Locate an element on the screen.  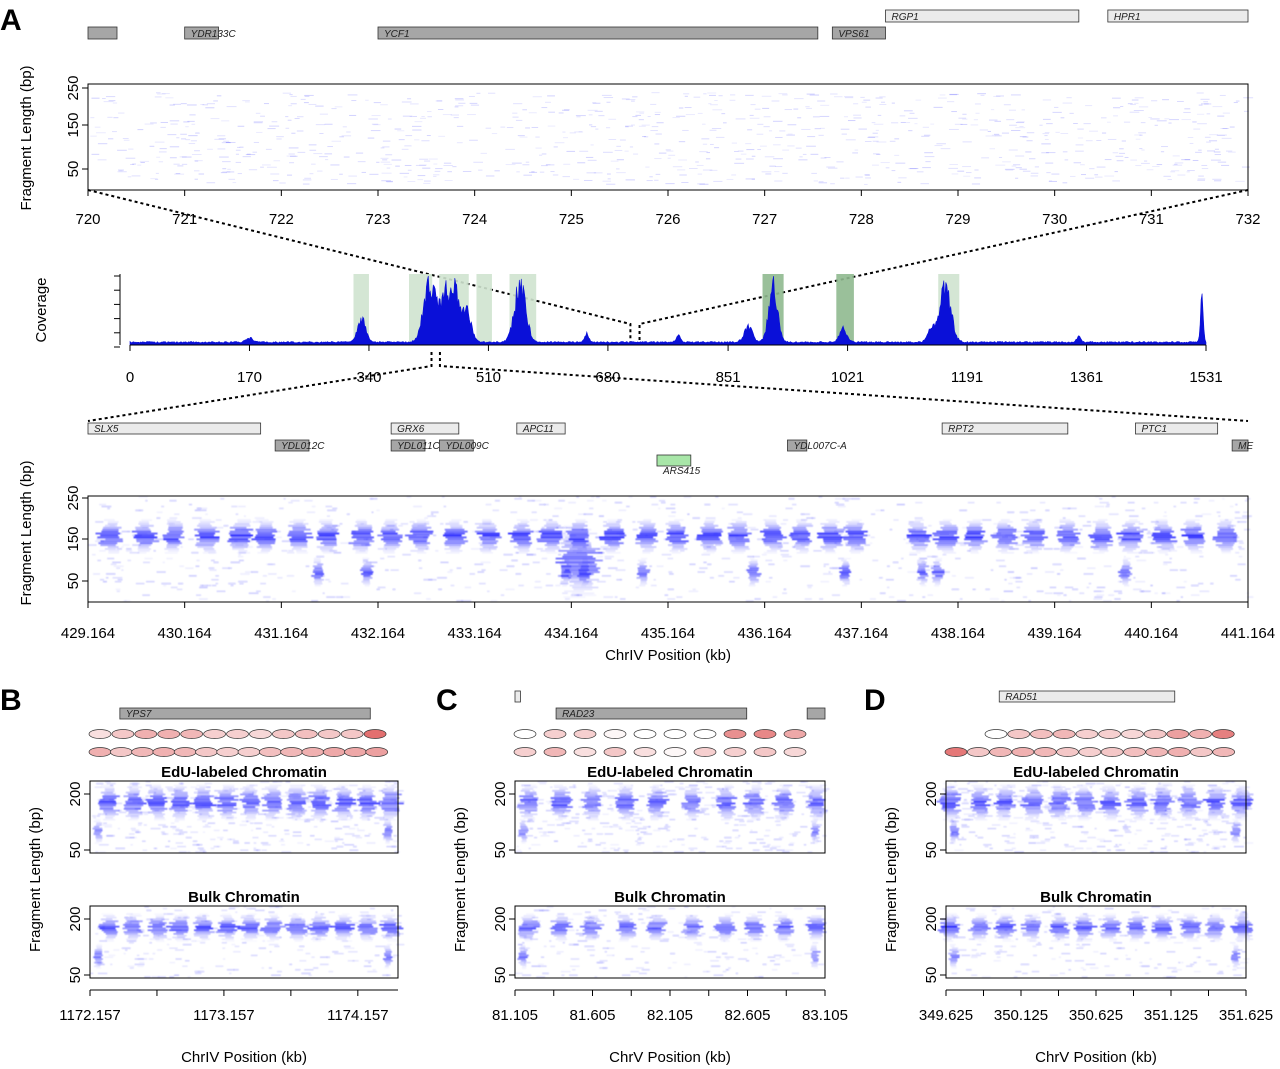
nucleosome is located at coordinates (185, 752).